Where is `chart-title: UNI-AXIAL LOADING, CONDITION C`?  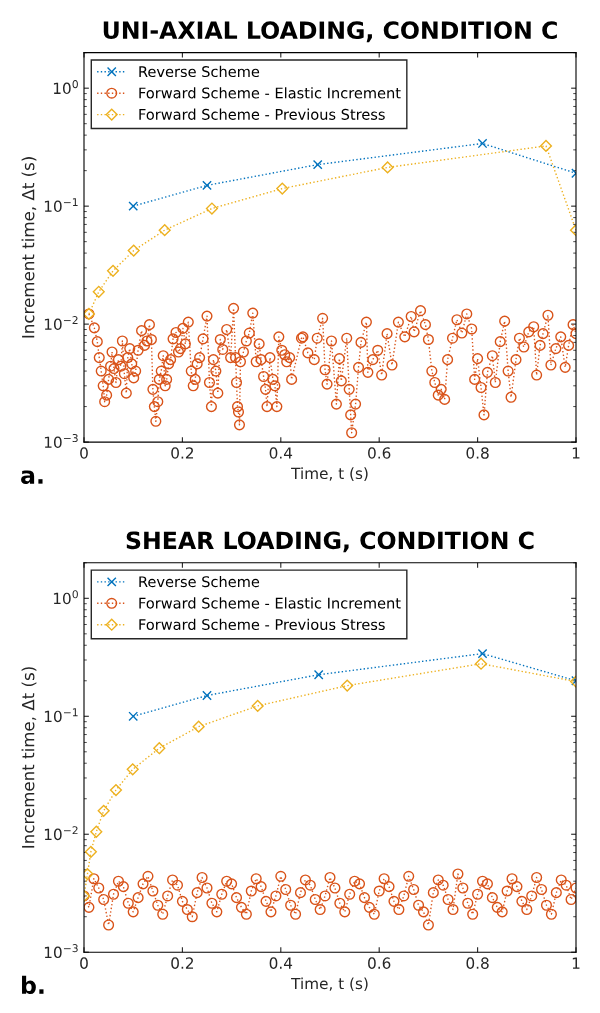 chart-title: UNI-AXIAL LOADING, CONDITION C is located at coordinates (330, 32).